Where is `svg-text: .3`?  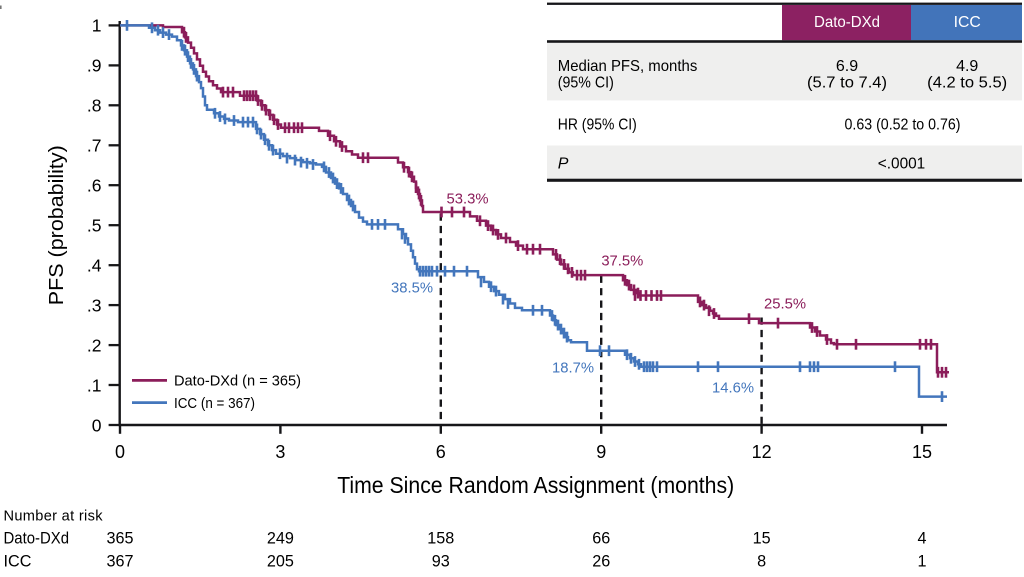
svg-text: .3 is located at coordinates (94, 305).